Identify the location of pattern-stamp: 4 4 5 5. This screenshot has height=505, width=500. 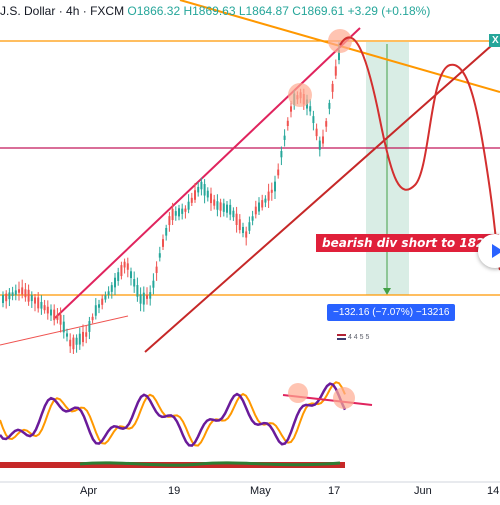
(353, 337).